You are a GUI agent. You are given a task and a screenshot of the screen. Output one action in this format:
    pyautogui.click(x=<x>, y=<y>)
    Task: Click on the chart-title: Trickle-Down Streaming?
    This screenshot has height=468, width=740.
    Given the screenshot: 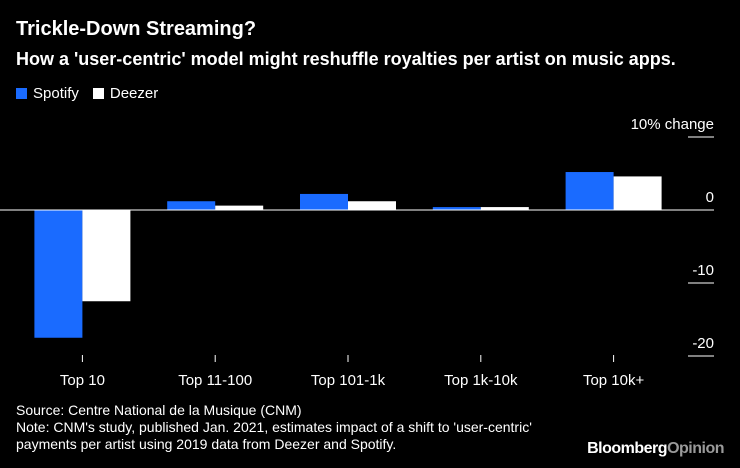 What is the action you would take?
    pyautogui.click(x=136, y=29)
    